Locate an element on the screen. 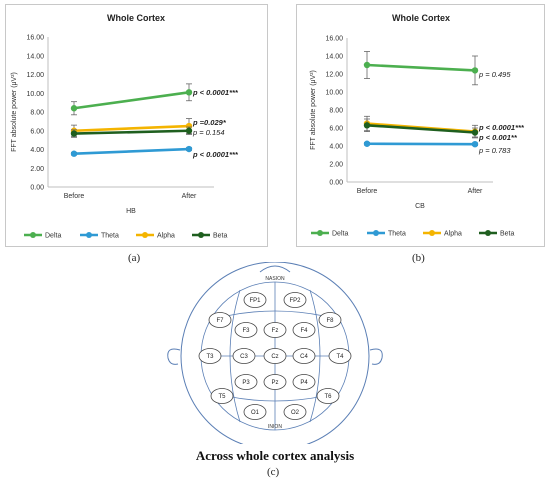 This screenshot has height=482, width=550. left-arc is located at coordinates (235, 356).